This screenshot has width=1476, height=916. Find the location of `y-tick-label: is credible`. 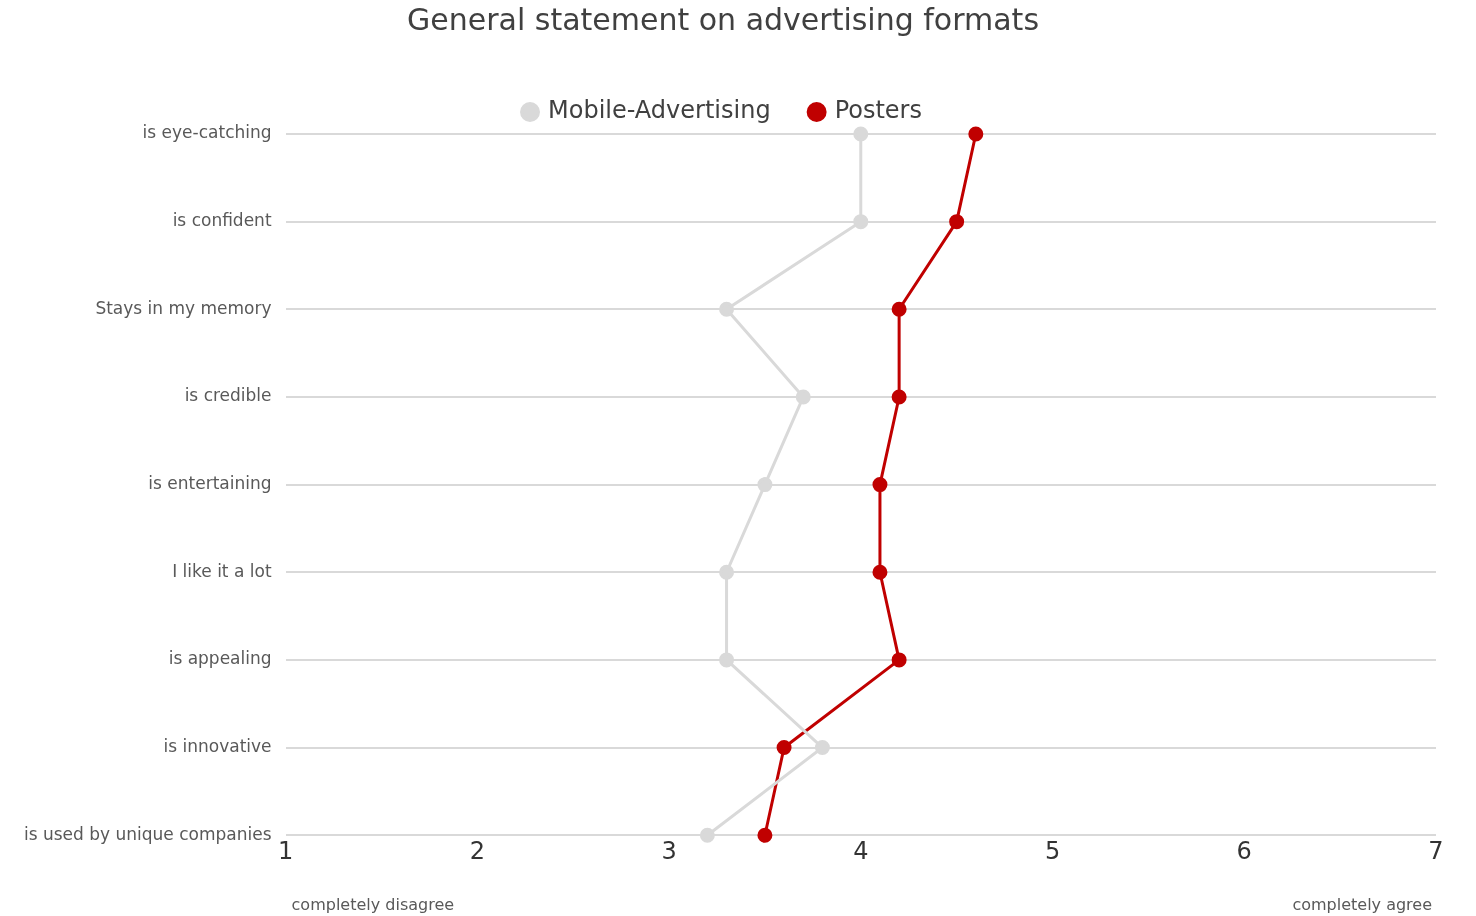

y-tick-label: is credible is located at coordinates (228, 395).